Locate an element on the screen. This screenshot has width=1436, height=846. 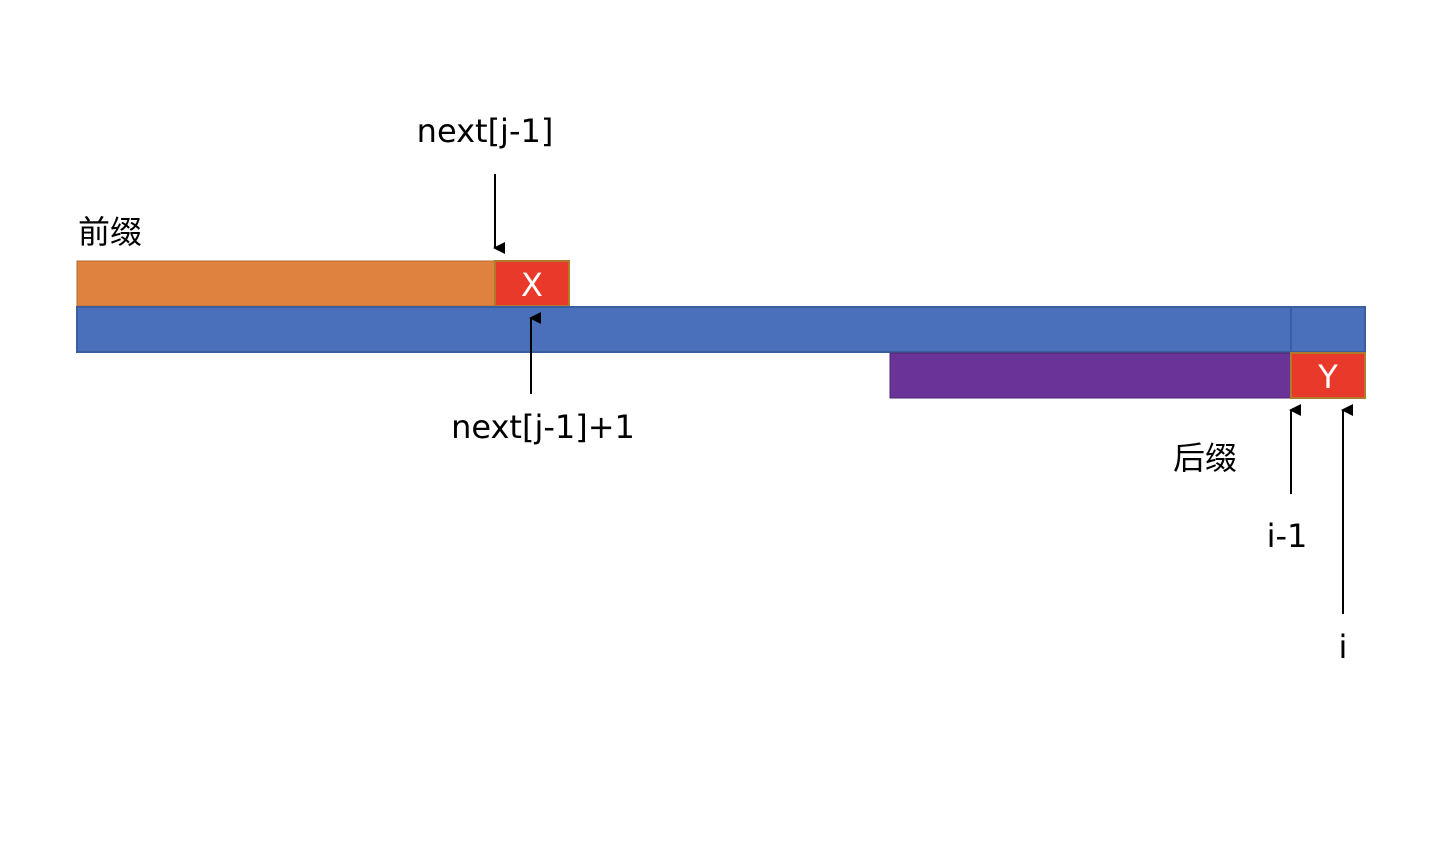
next-j-minus-1-label: next[j-1] is located at coordinates (485, 131).